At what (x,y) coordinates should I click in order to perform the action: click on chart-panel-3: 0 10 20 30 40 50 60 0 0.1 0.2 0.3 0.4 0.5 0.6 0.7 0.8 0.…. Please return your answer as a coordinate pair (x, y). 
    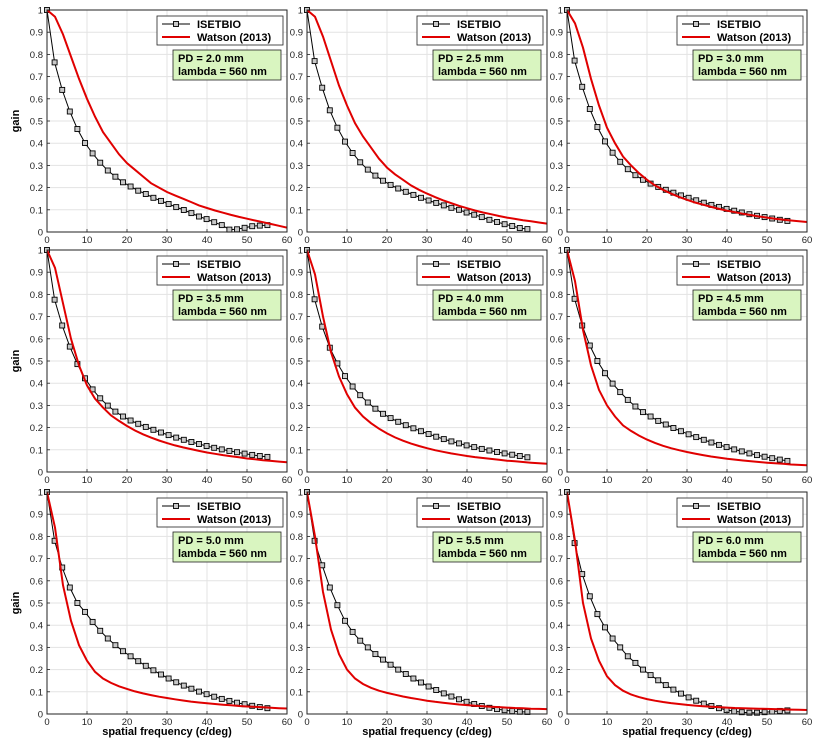
    Looking at the image, I should click on (681, 126).